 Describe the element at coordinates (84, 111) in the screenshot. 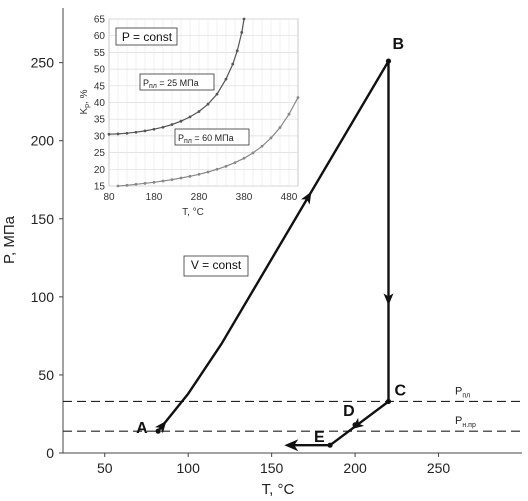

I see `inset-ylabel-main: K` at that location.